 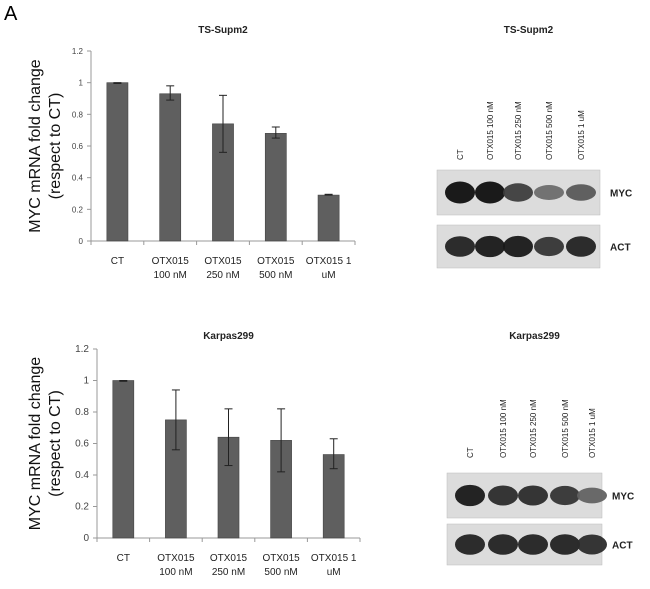 What do you see at coordinates (228, 336) in the screenshot?
I see `chart-title: Karpas299` at bounding box center [228, 336].